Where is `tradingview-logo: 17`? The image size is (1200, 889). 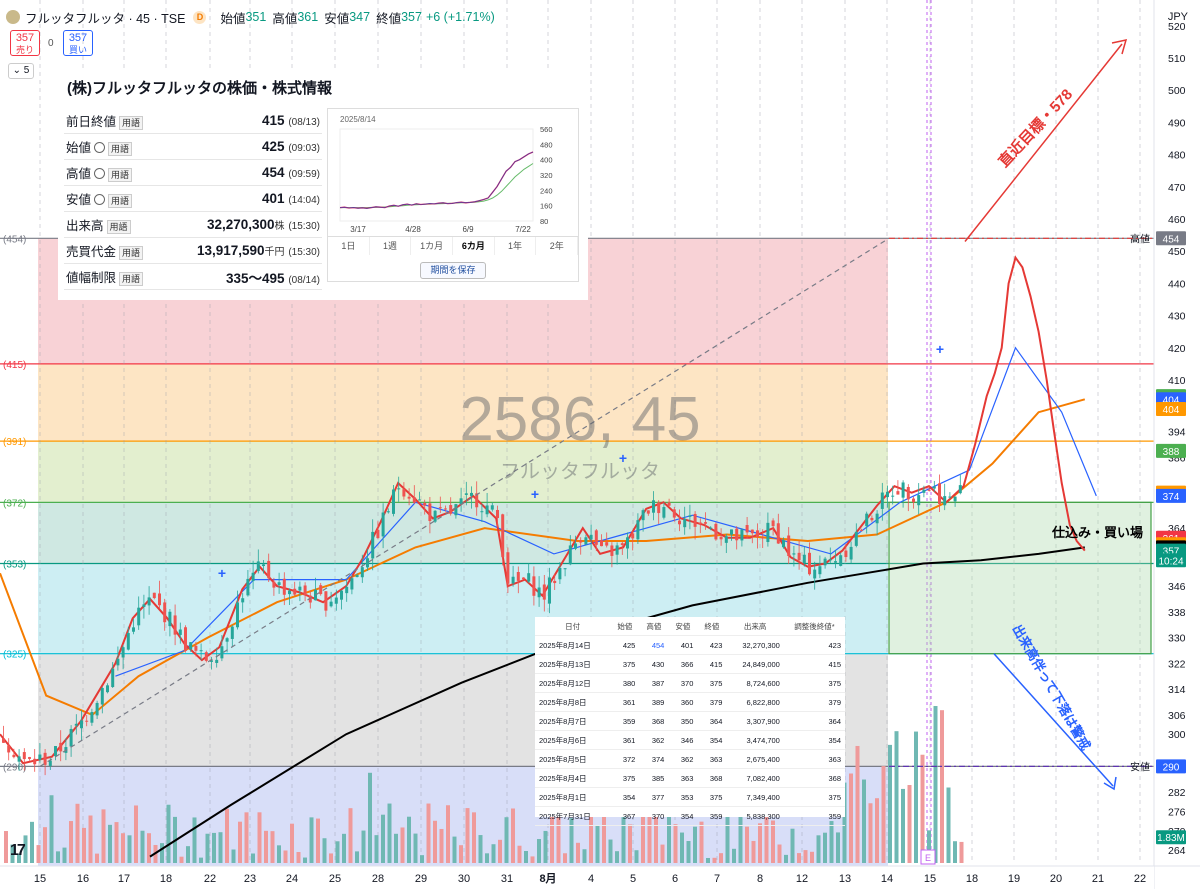 tradingview-logo: 17 is located at coordinates (18, 850).